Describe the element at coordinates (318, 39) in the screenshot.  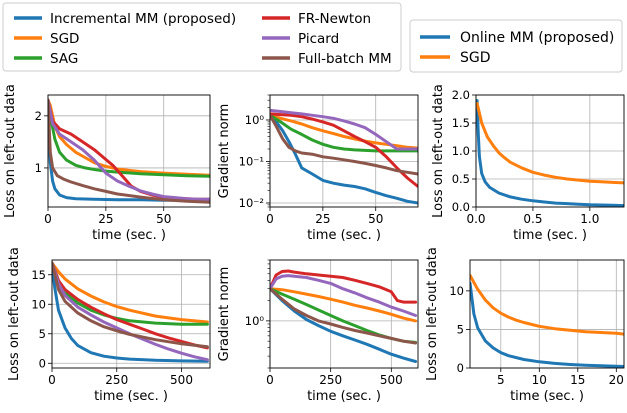
I see `legend-label-4: Picard` at that location.